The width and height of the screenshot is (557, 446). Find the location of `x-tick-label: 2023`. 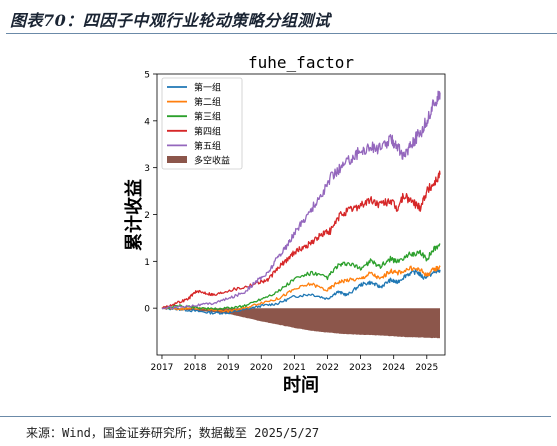

x-tick-label: 2023 is located at coordinates (360, 368).